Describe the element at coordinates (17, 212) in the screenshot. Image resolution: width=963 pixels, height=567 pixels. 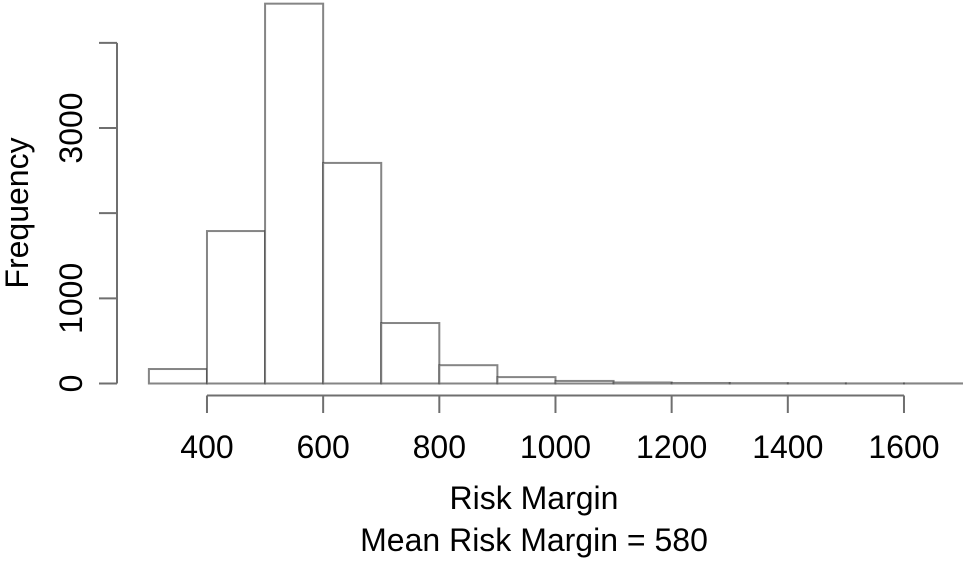
I see `y-axis-title: Frequency` at that location.